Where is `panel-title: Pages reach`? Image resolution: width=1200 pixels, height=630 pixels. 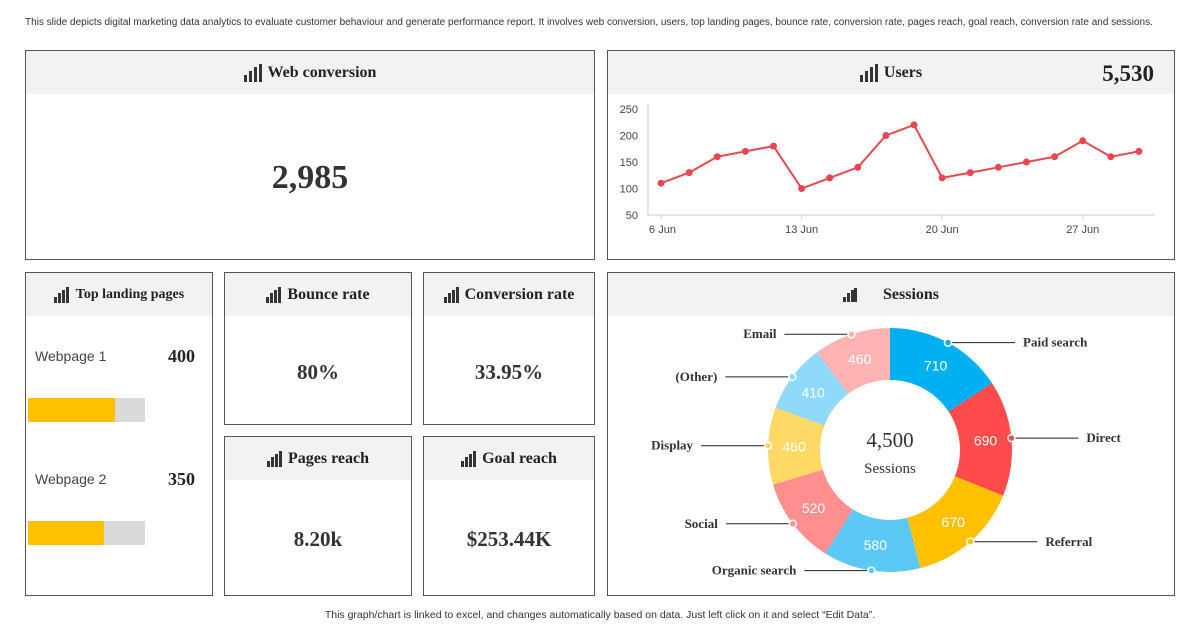
panel-title: Pages reach is located at coordinates (328, 458).